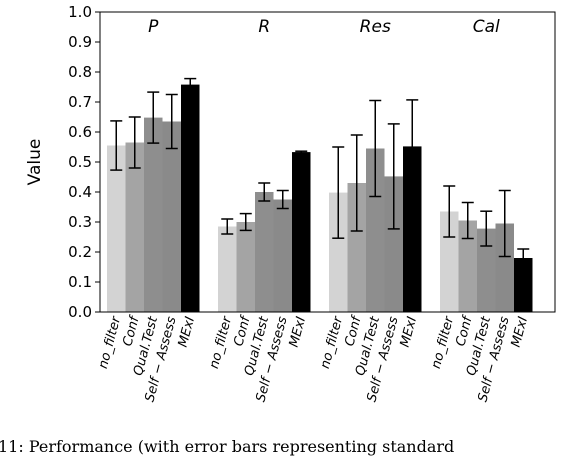 The width and height of the screenshot is (574, 464). What do you see at coordinates (80, 162) in the screenshot?
I see `y-tick-label: 0.5` at bounding box center [80, 162].